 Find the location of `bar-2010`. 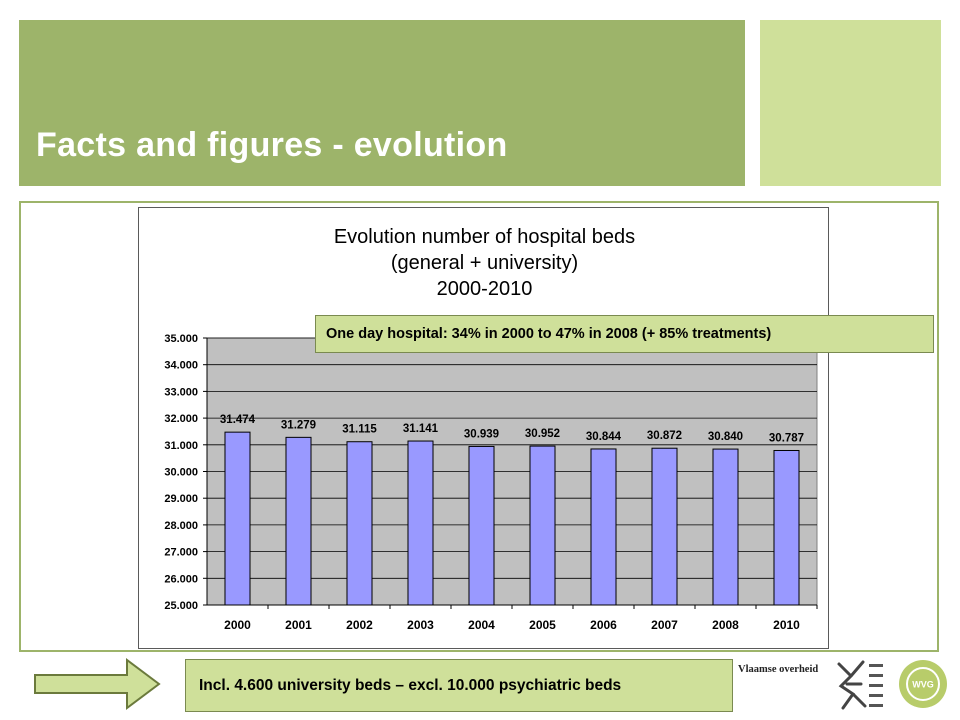

bar-2010 is located at coordinates (786, 527).